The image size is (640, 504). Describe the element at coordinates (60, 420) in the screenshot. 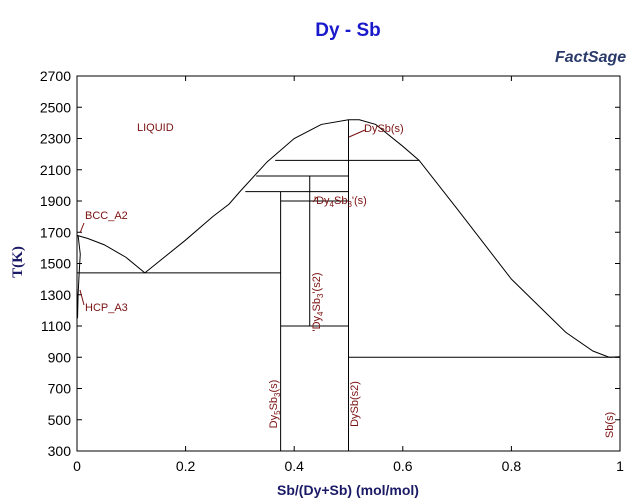

I see `y-tick-label: 500` at that location.